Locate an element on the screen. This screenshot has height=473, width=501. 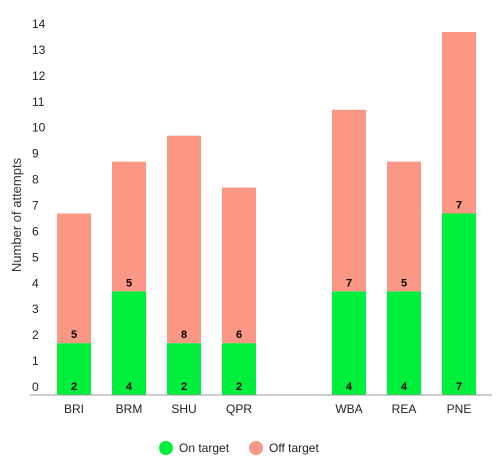
y-tick-label: 2 is located at coordinates (35, 335).